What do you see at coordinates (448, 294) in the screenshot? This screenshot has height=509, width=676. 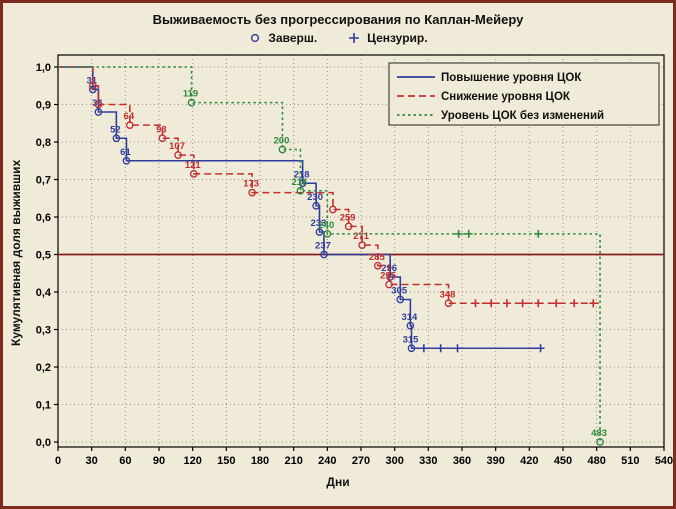 I see `event-day-label: 348` at bounding box center [448, 294].